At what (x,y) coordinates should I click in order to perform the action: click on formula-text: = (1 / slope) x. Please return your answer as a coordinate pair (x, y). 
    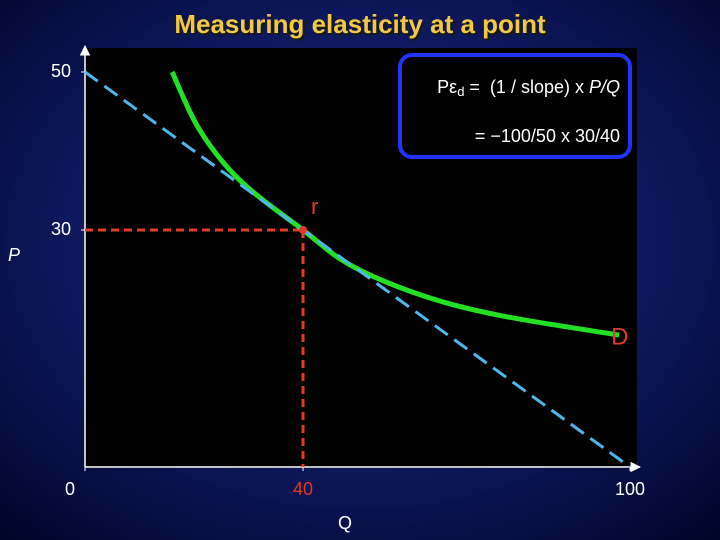
    Looking at the image, I should click on (526, 87).